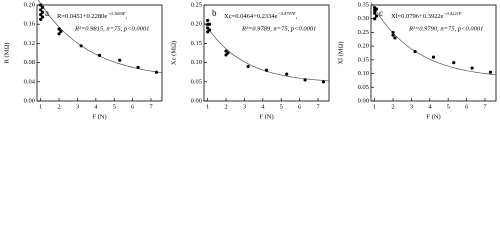 The image size is (500, 240). I want to click on y-tick-label: 0.35, so click(363, 4).